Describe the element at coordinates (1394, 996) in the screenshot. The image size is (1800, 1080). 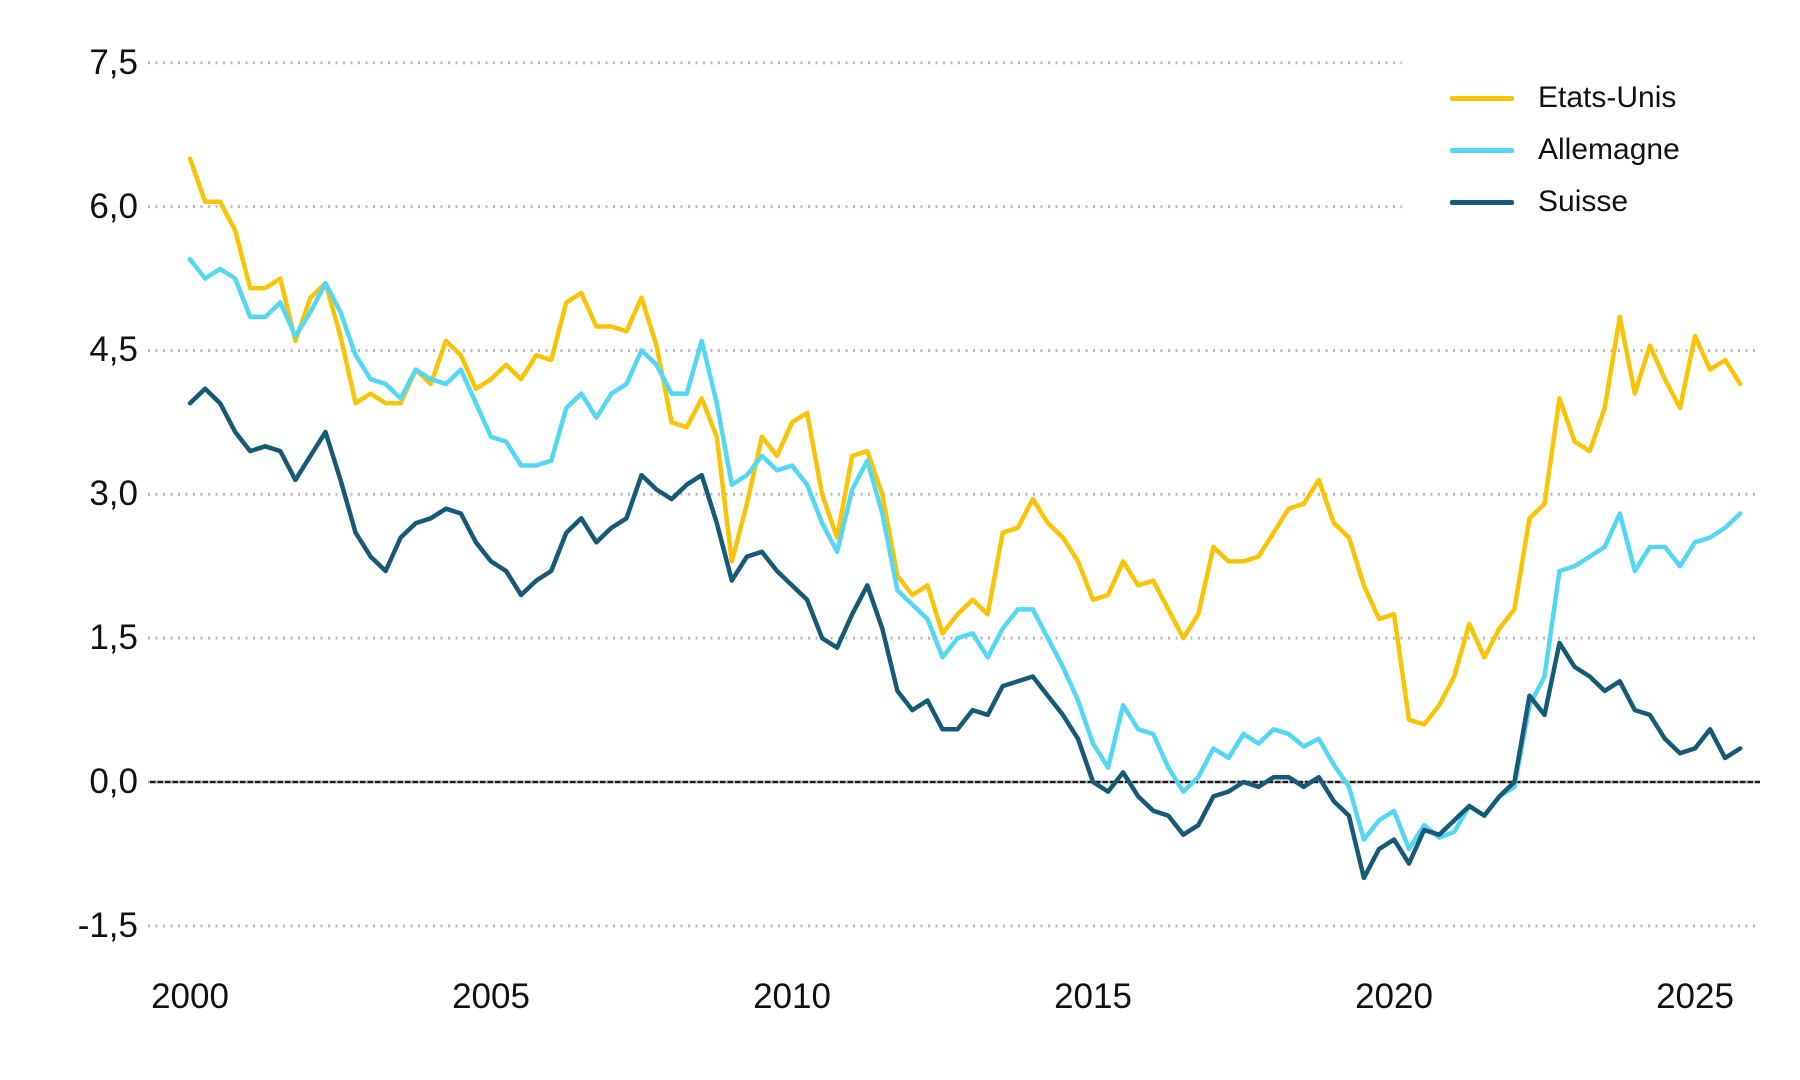
I see `x-tick-label-2020: 2020` at that location.